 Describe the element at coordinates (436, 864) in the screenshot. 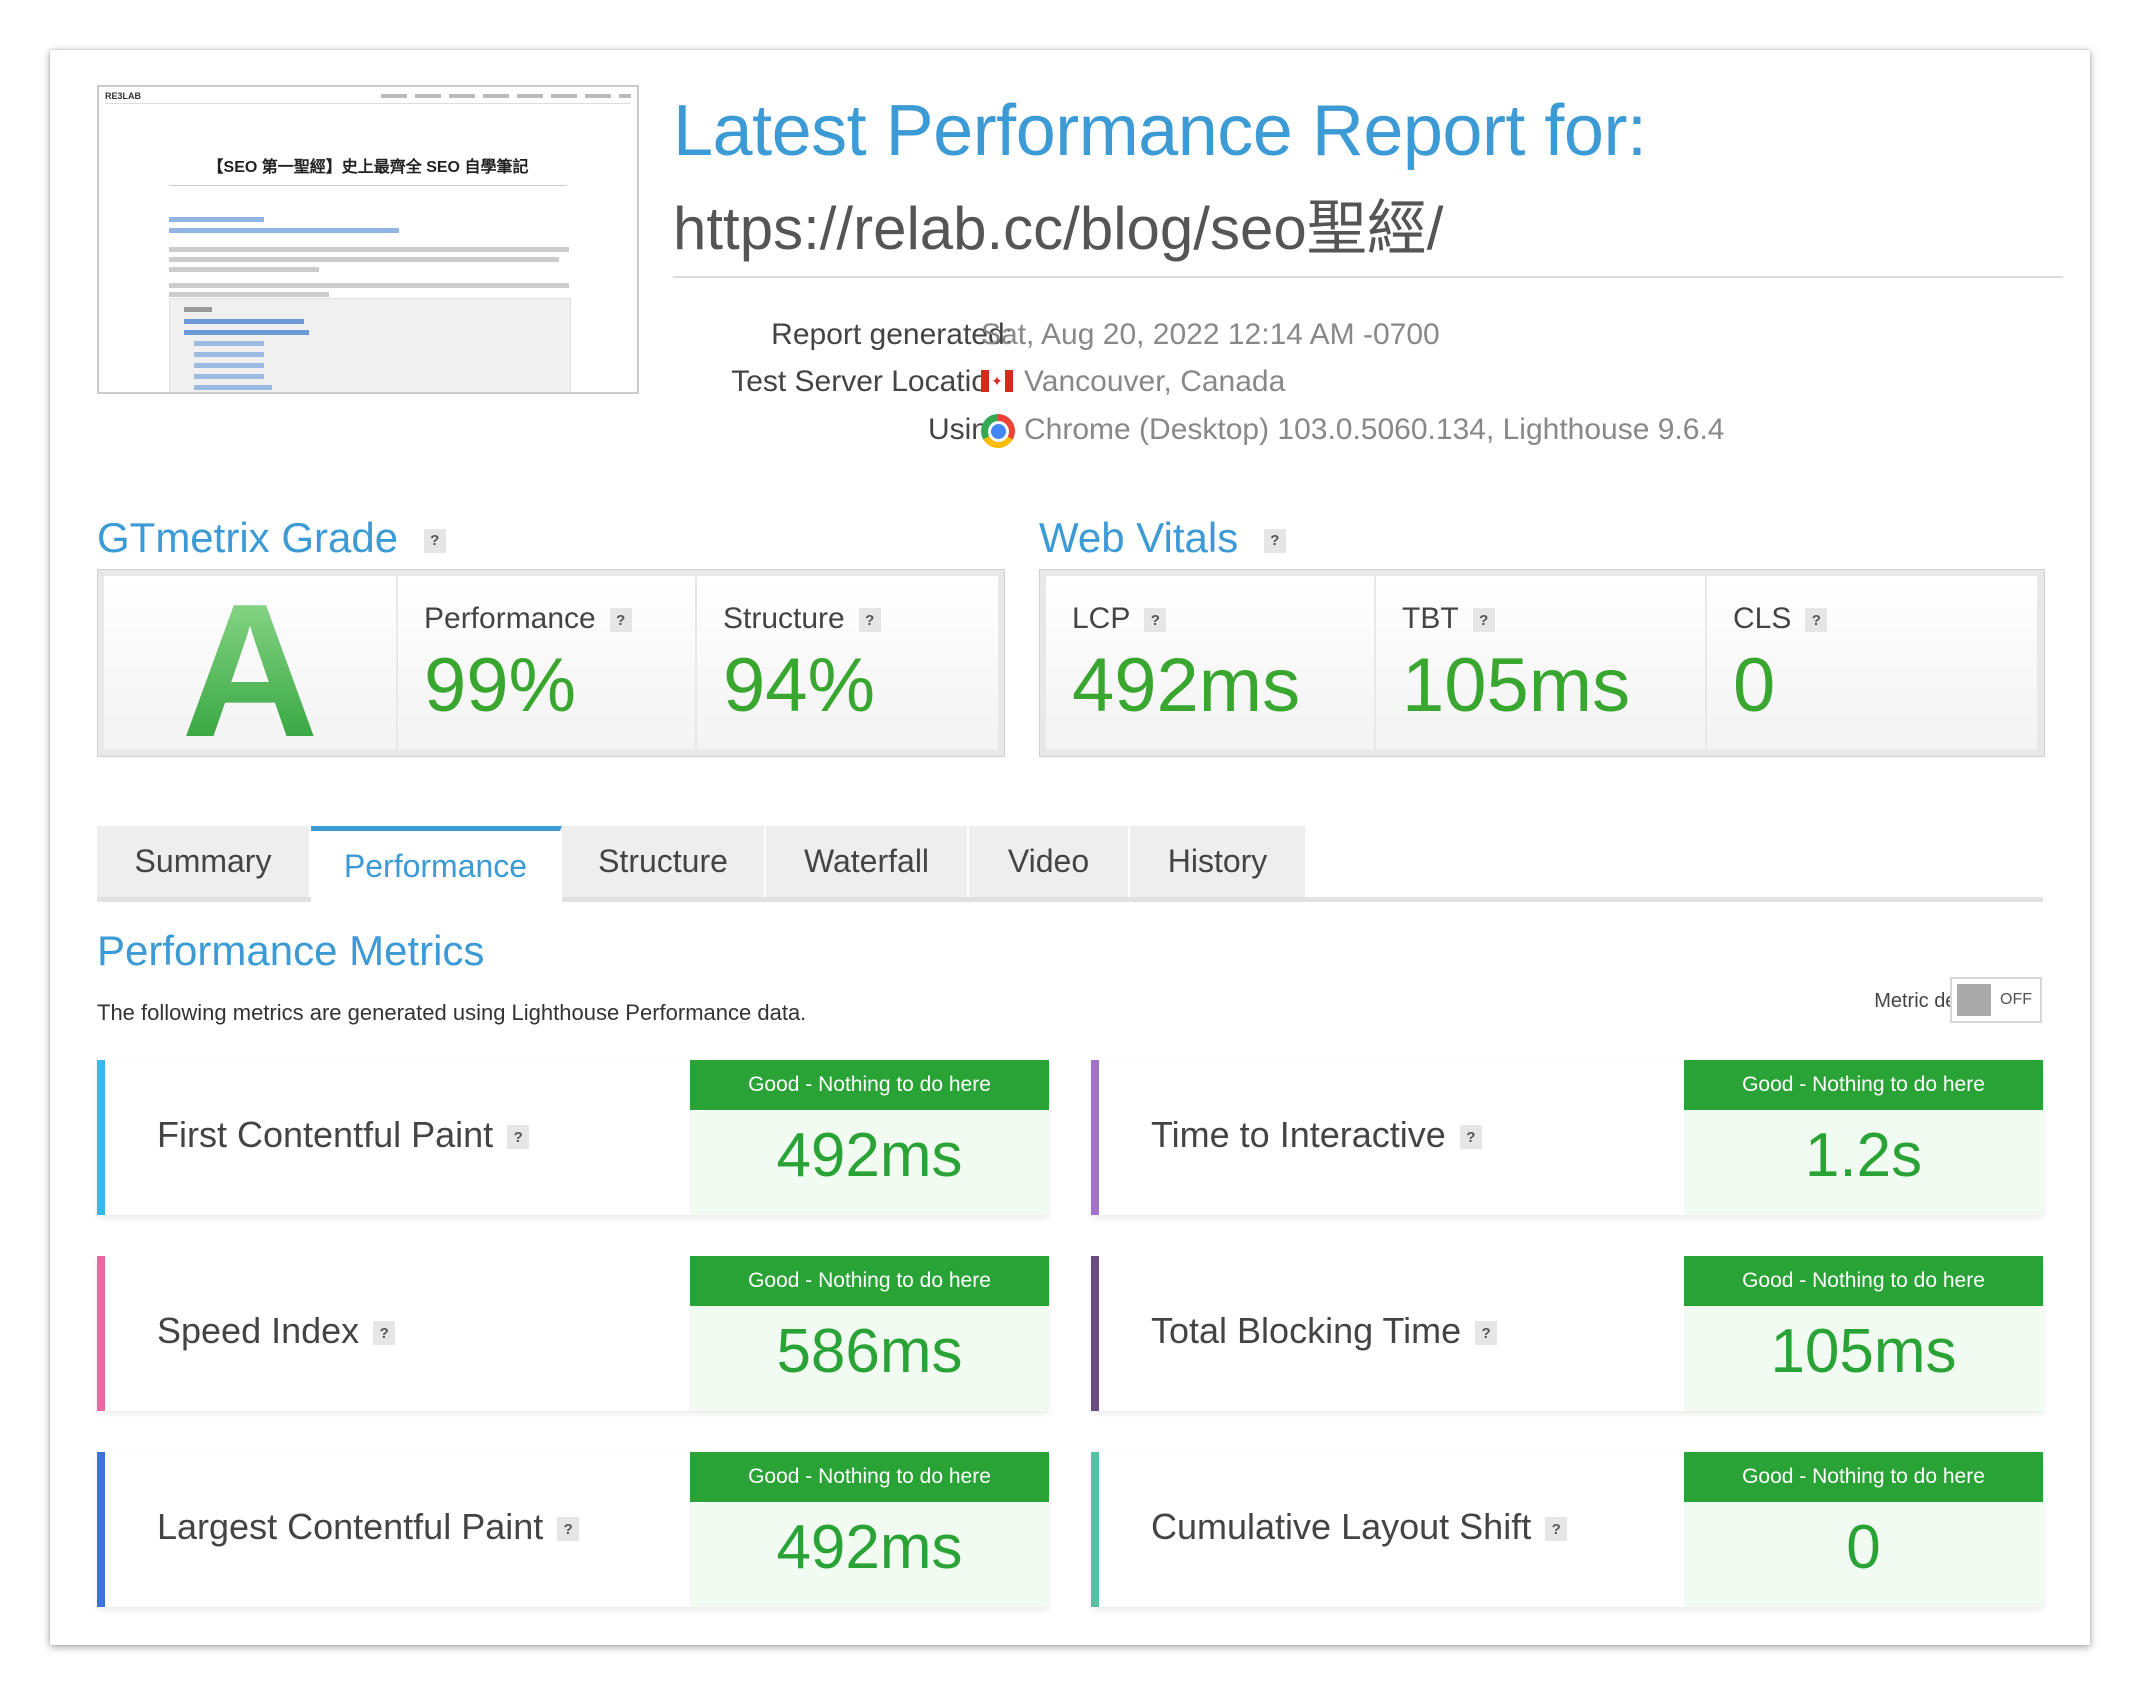

I see `tab-performance: Performance` at that location.